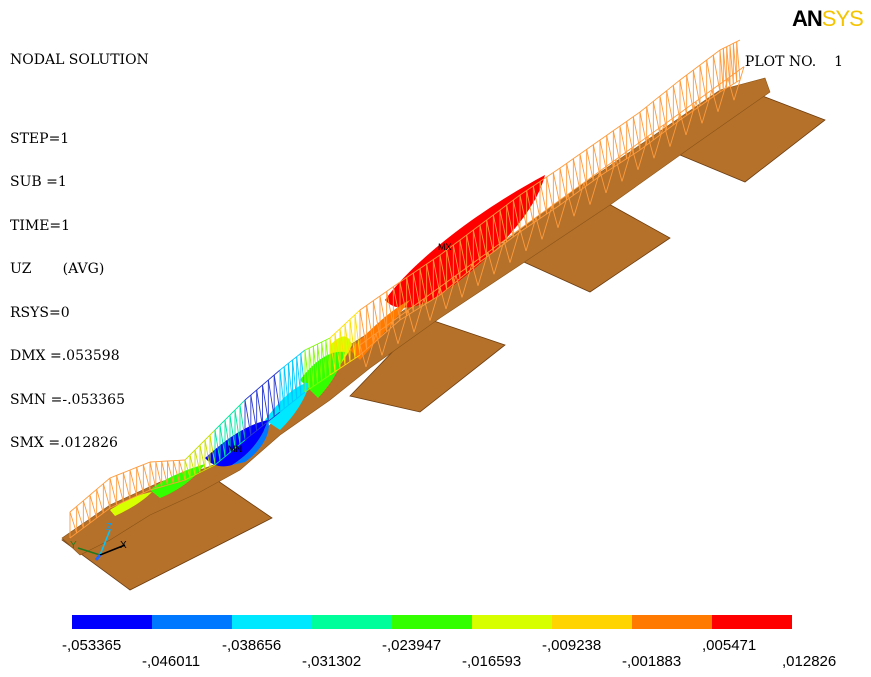 The width and height of the screenshot is (871, 677). What do you see at coordinates (331, 661) in the screenshot?
I see `legend-label-3: -,031302` at bounding box center [331, 661].